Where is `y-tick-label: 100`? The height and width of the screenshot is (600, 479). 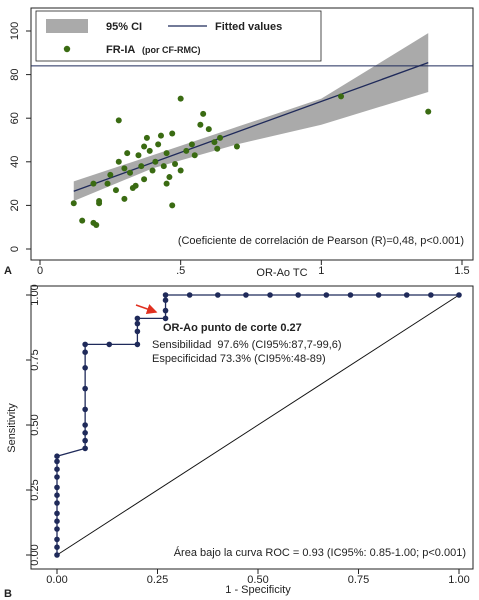
y-tick-label: 100 is located at coordinates (15, 31).